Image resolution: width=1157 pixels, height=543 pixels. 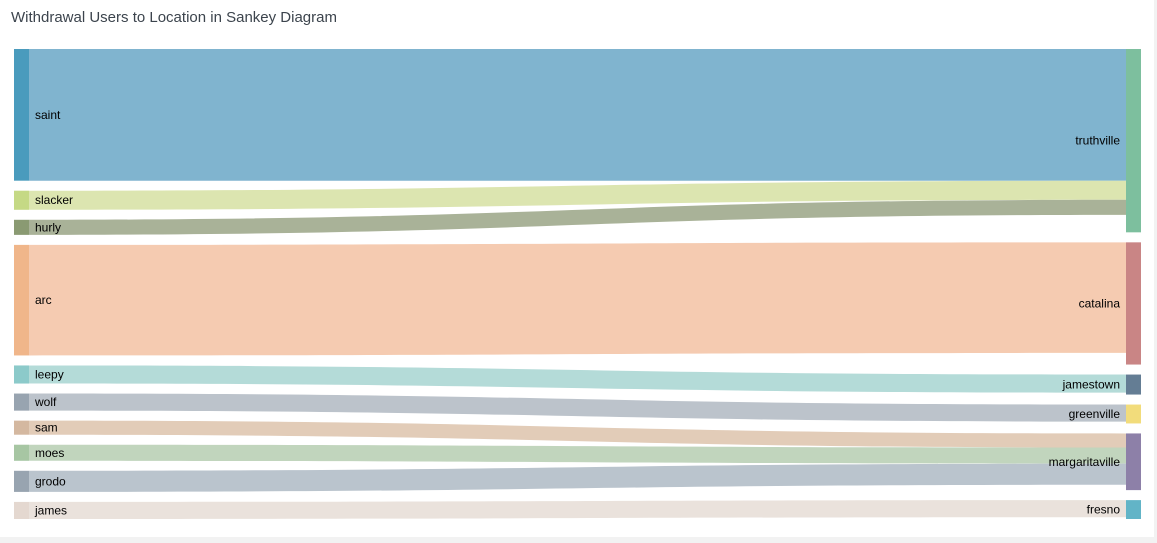 What do you see at coordinates (49, 375) in the screenshot?
I see `source-label-leepy: leepy` at bounding box center [49, 375].